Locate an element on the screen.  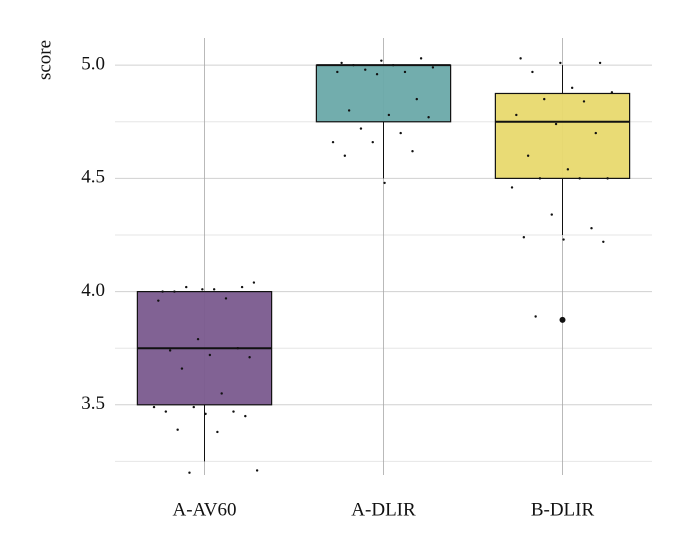
y-tick-label: 5.0 is located at coordinates (93, 64).